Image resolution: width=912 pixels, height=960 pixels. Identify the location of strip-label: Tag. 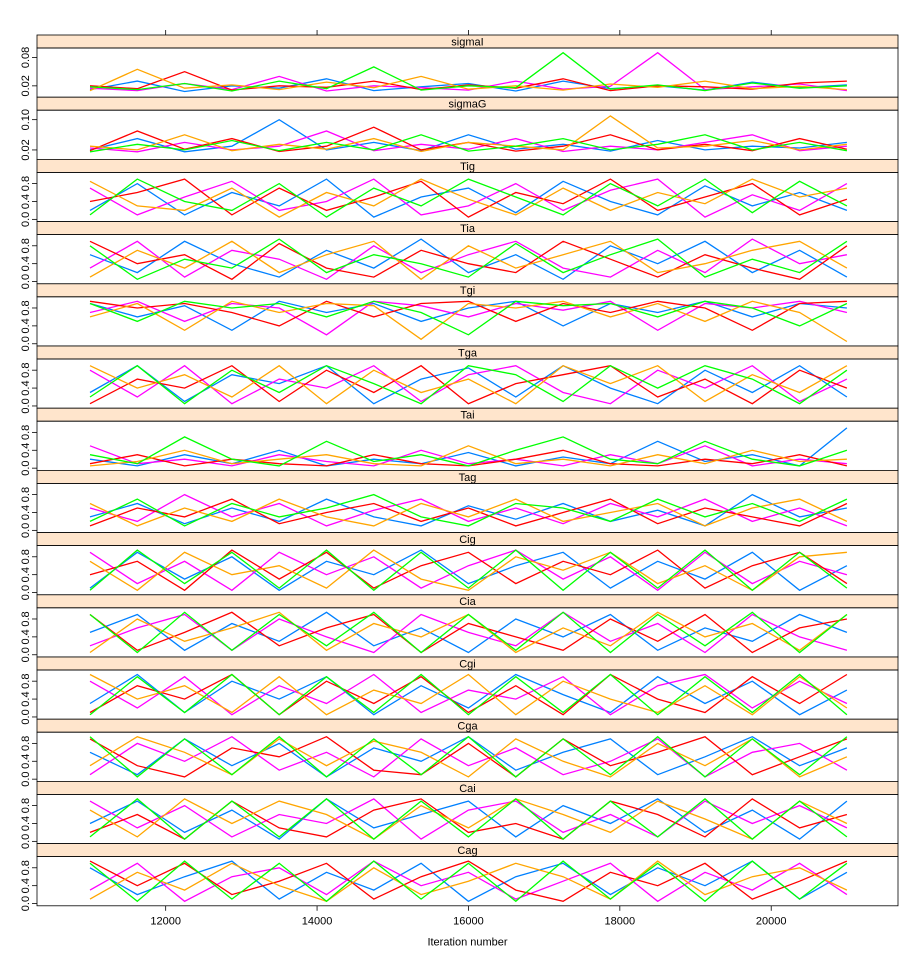
(468, 478).